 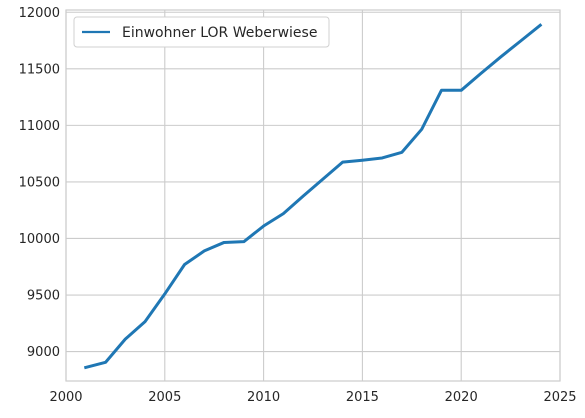 I want to click on legend: Einwohner LOR Weberwiese, so click(x=201, y=32).